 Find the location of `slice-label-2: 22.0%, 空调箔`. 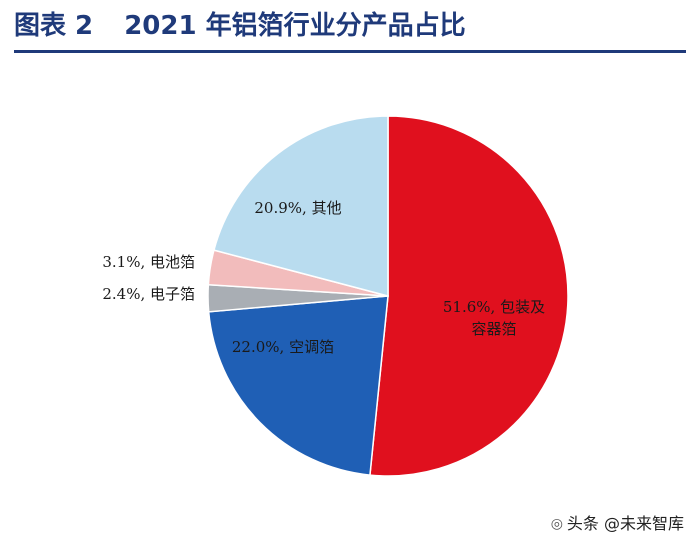

slice-label-2: 22.0%, 空调箔 is located at coordinates (283, 347).